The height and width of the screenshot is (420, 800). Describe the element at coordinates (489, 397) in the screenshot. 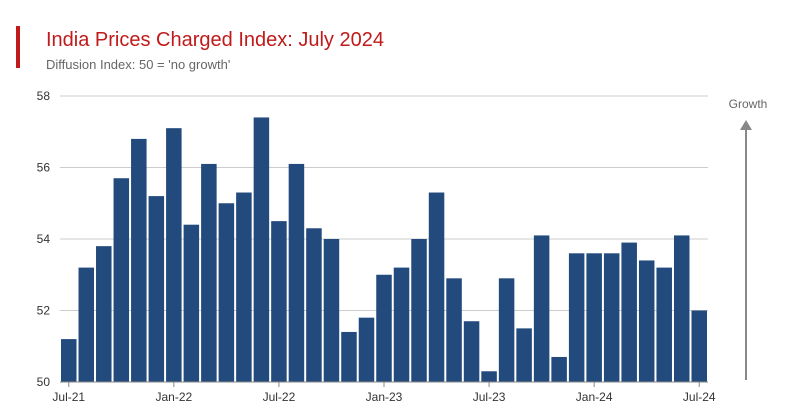

I see `x-tick-label: Jul-23` at that location.